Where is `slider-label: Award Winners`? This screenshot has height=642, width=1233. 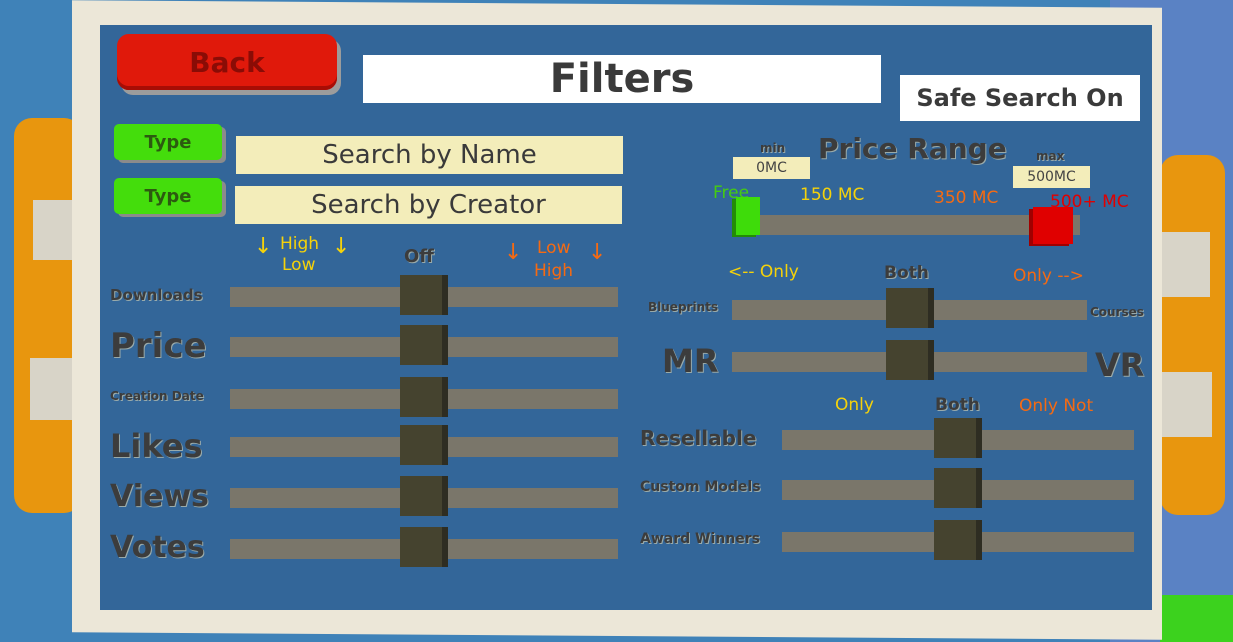
slider-label: Award Winners is located at coordinates (700, 539).